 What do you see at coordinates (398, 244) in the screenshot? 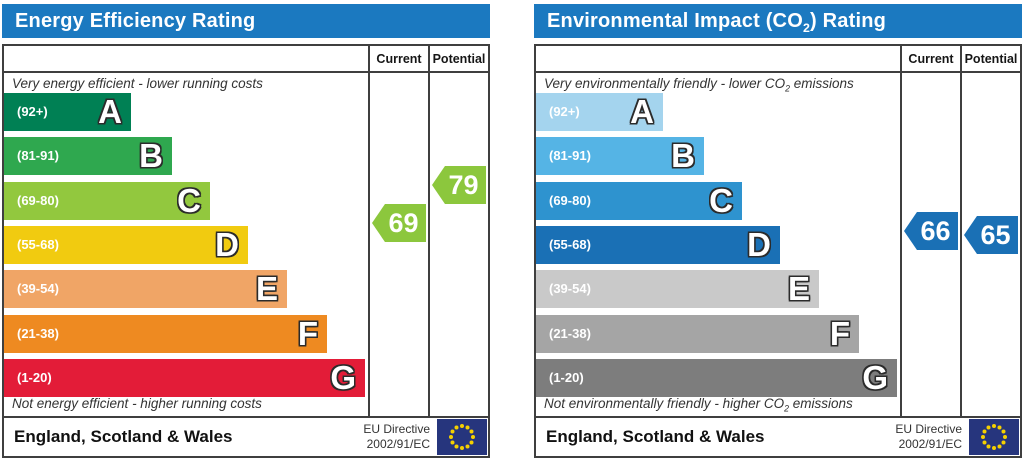
I see `current-column: 69` at bounding box center [398, 244].